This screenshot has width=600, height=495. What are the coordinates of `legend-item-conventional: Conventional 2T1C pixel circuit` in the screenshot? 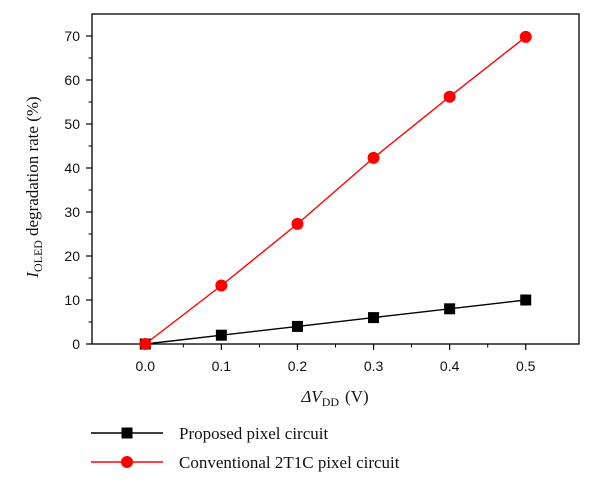 It's located at (245, 462).